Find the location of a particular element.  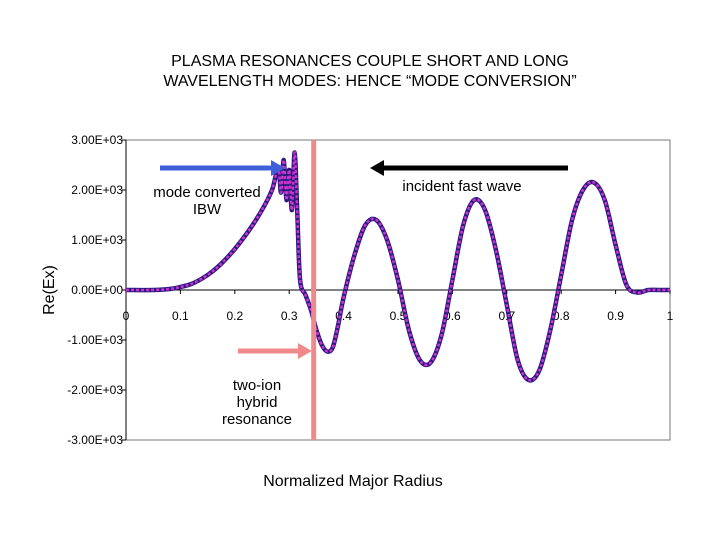

x-tick-label: 0.2 is located at coordinates (234, 316).